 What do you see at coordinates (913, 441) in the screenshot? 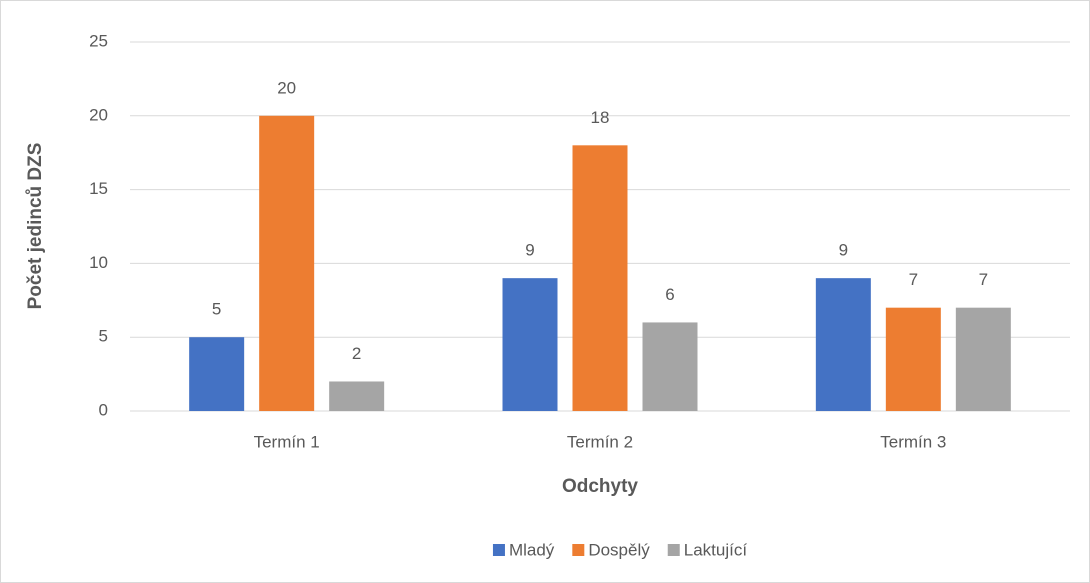
I see `x-tick-label: Termín 3` at bounding box center [913, 441].